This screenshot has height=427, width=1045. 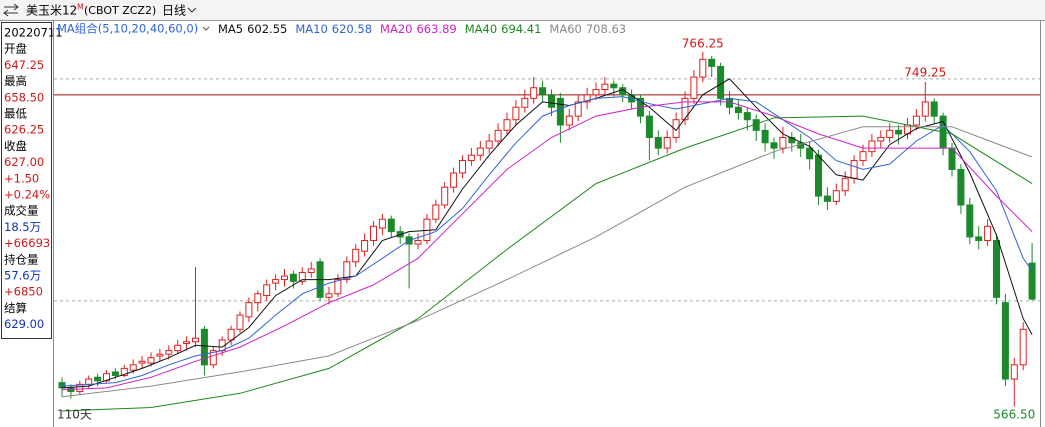 What do you see at coordinates (24, 130) in the screenshot?
I see `info-item: 626.25` at bounding box center [24, 130].